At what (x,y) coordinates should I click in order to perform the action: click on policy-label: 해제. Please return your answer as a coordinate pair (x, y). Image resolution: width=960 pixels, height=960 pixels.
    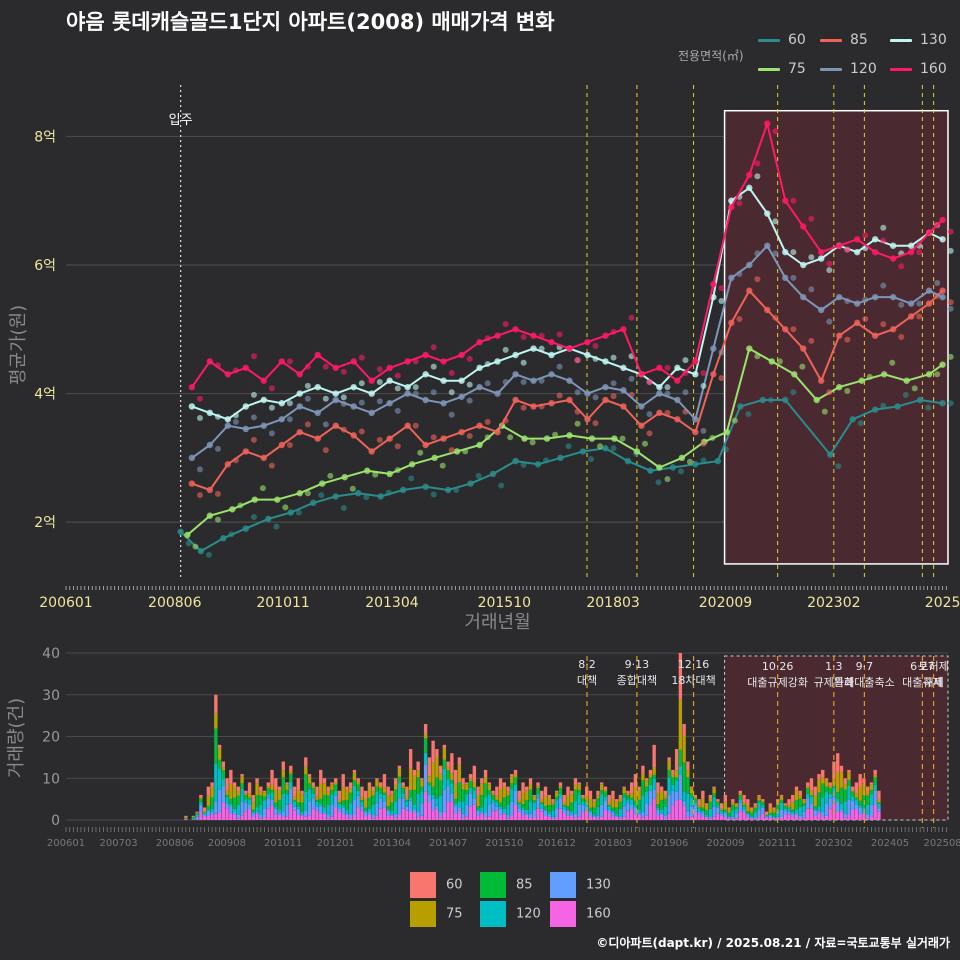
    Looking at the image, I should click on (933, 682).